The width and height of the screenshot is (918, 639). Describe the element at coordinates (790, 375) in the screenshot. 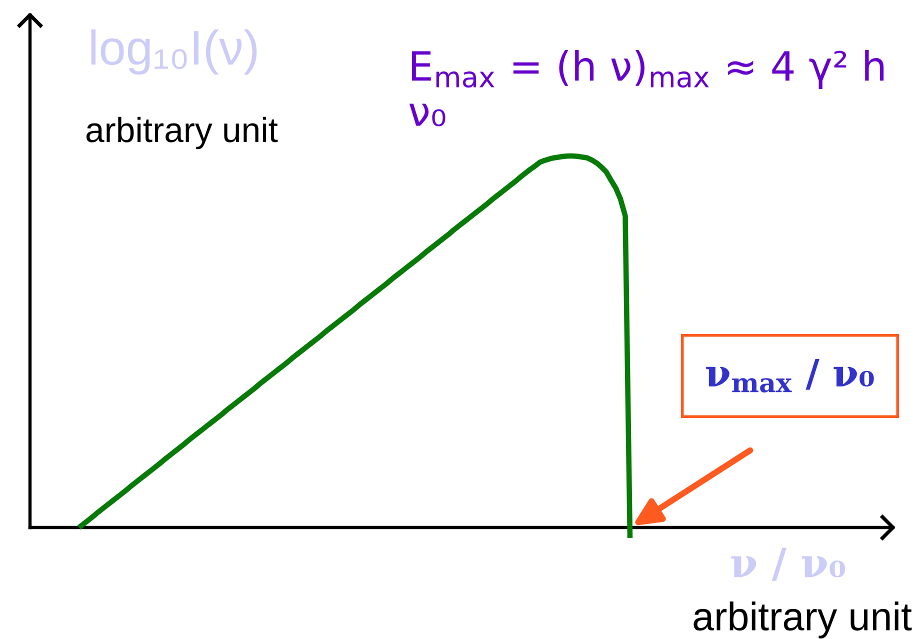

I see `text: ν$_{max}$ / ν₀` at that location.